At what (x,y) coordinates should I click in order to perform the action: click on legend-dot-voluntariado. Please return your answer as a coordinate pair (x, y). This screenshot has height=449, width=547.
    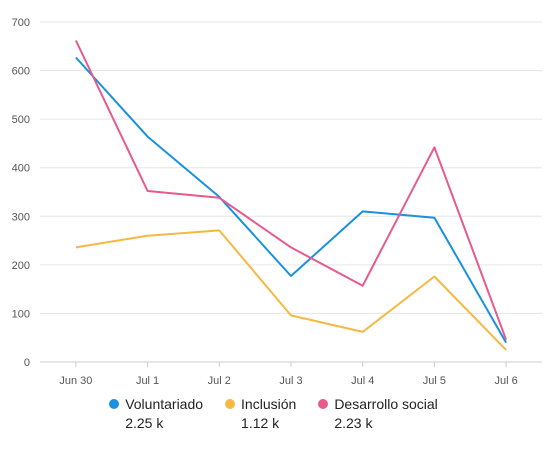
    Looking at the image, I should click on (114, 404).